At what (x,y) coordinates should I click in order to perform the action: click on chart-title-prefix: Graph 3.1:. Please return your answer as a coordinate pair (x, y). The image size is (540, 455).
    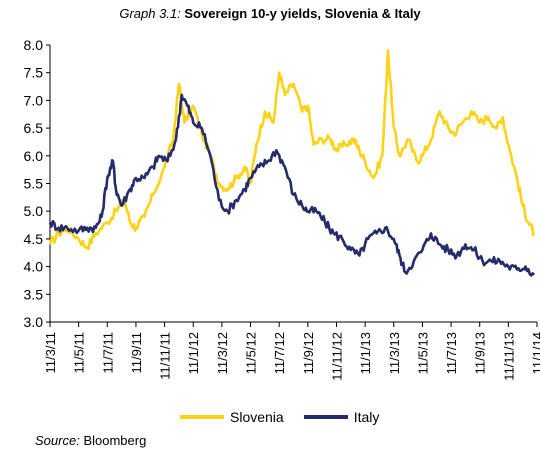
    Looking at the image, I should click on (150, 13).